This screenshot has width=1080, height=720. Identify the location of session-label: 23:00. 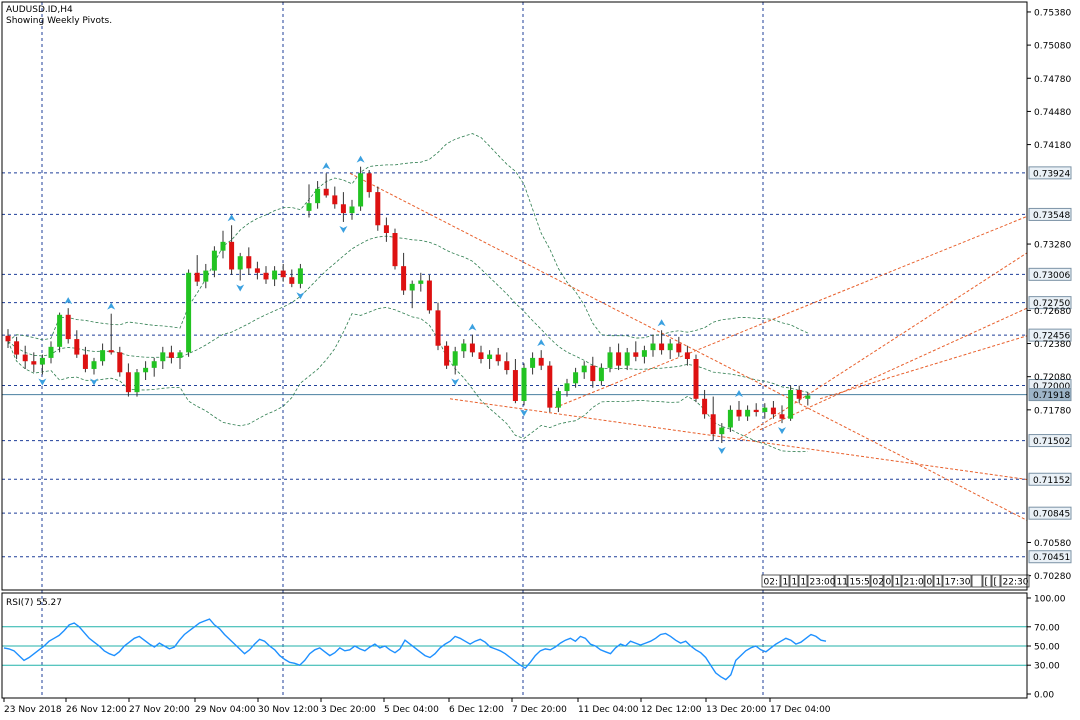
(823, 583).